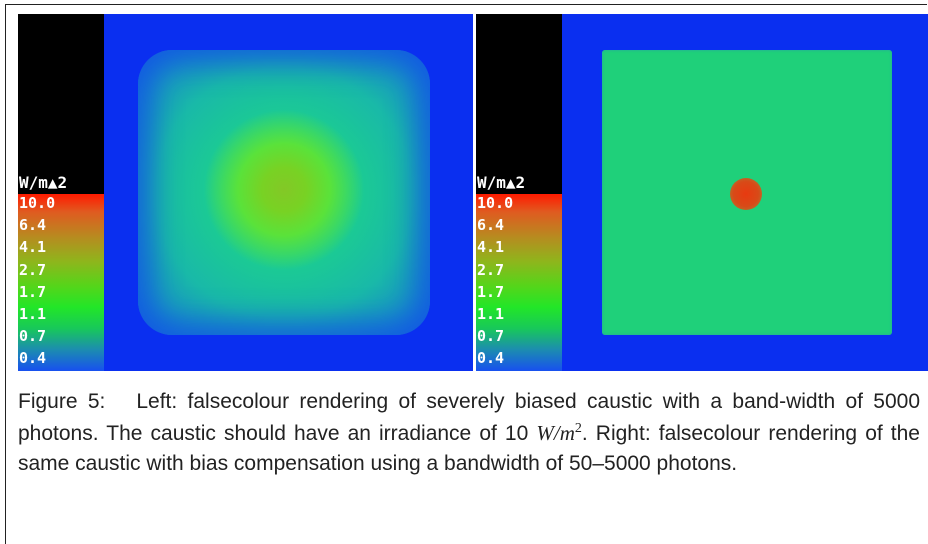 The width and height of the screenshot is (928, 544). What do you see at coordinates (555, 432) in the screenshot?
I see `irradiance-unit-base: W/m` at bounding box center [555, 432].